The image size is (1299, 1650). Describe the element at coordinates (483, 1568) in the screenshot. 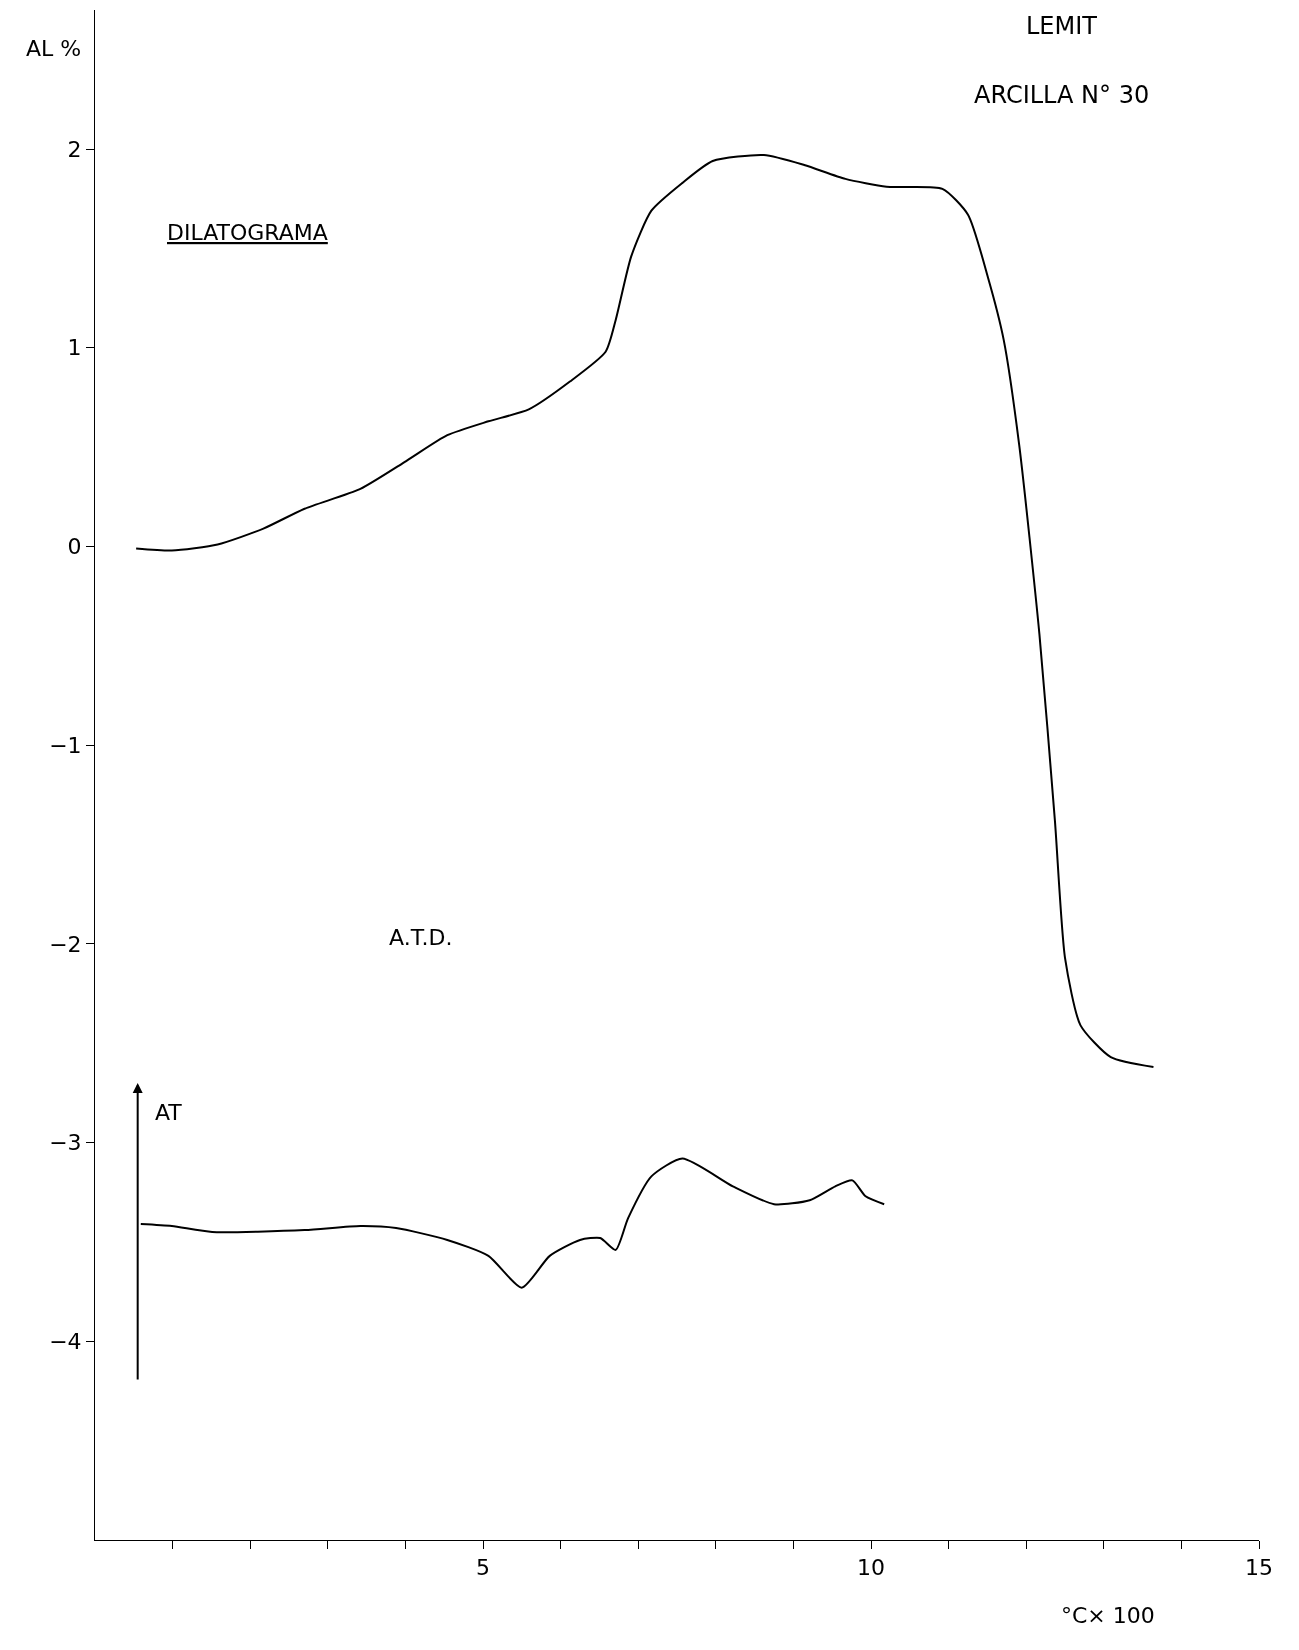

I see `x-tick-label: 5` at that location.